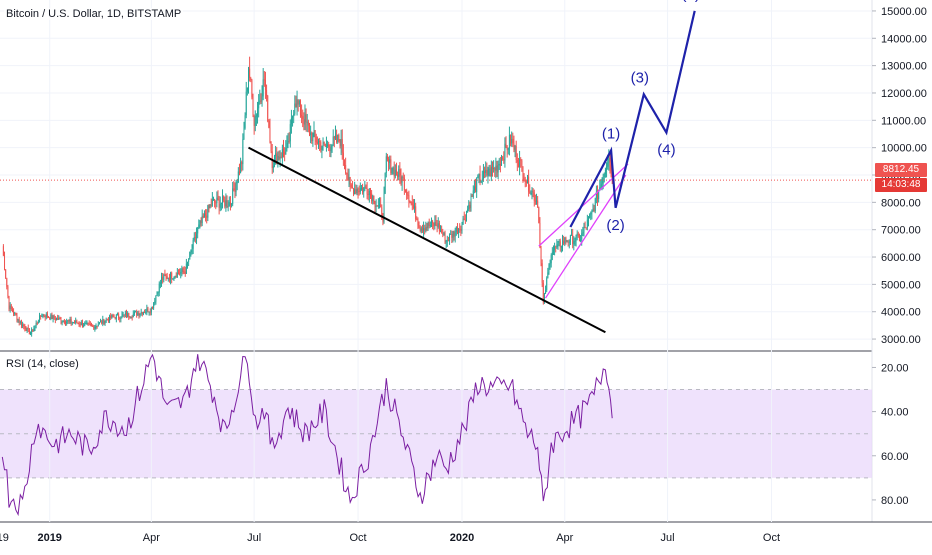 This screenshot has height=555, width=932. What do you see at coordinates (895, 501) in the screenshot?
I see `rsi-axis-label: 80.00` at bounding box center [895, 501].